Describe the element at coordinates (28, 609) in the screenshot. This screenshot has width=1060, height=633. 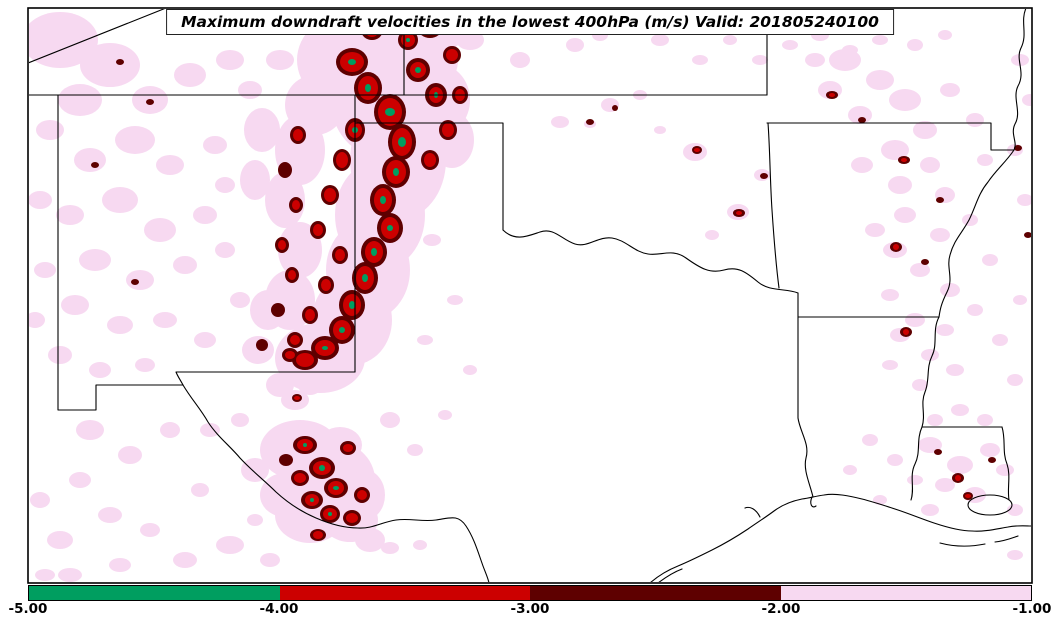
I see `colorbar-tick-label: -5.00` at that location.